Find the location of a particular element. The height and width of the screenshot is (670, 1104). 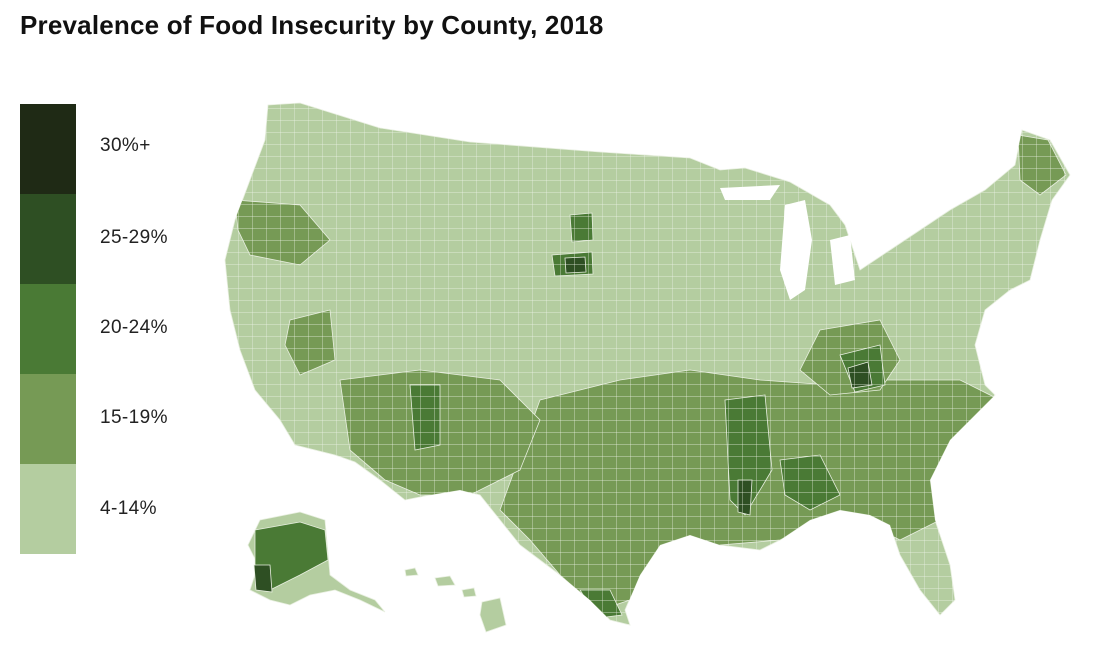

legend-label-30-plus: 30%+ is located at coordinates (125, 145).